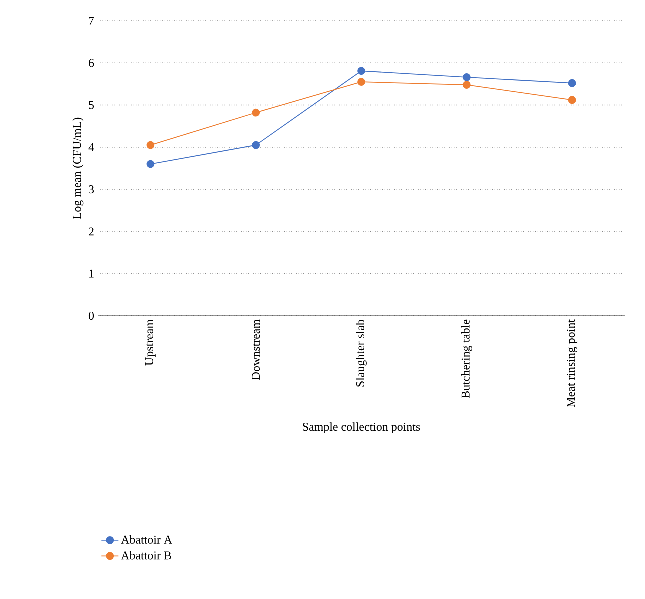 The width and height of the screenshot is (645, 599). Describe the element at coordinates (256, 350) in the screenshot. I see `x-tick-label: Downstream` at that location.